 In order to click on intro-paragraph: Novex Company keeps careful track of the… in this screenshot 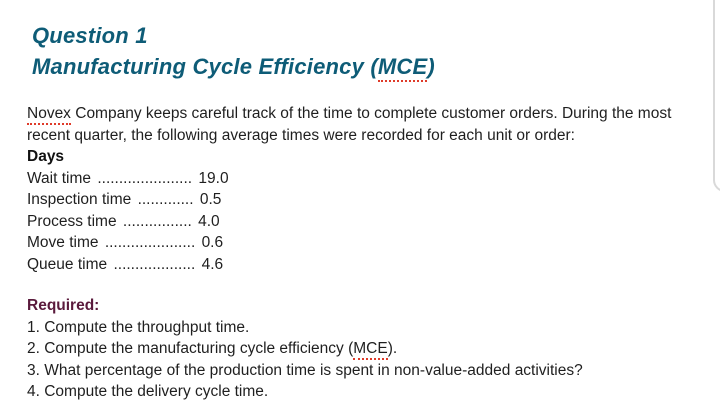, I will do `click(349, 124)`.